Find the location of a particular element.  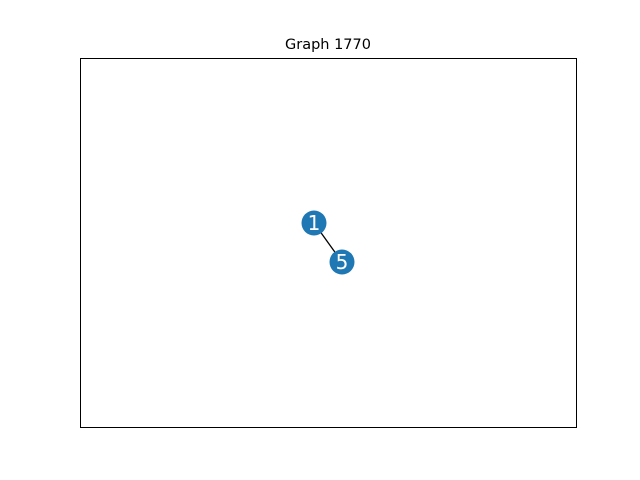

node-label-1: 1 is located at coordinates (314, 223).